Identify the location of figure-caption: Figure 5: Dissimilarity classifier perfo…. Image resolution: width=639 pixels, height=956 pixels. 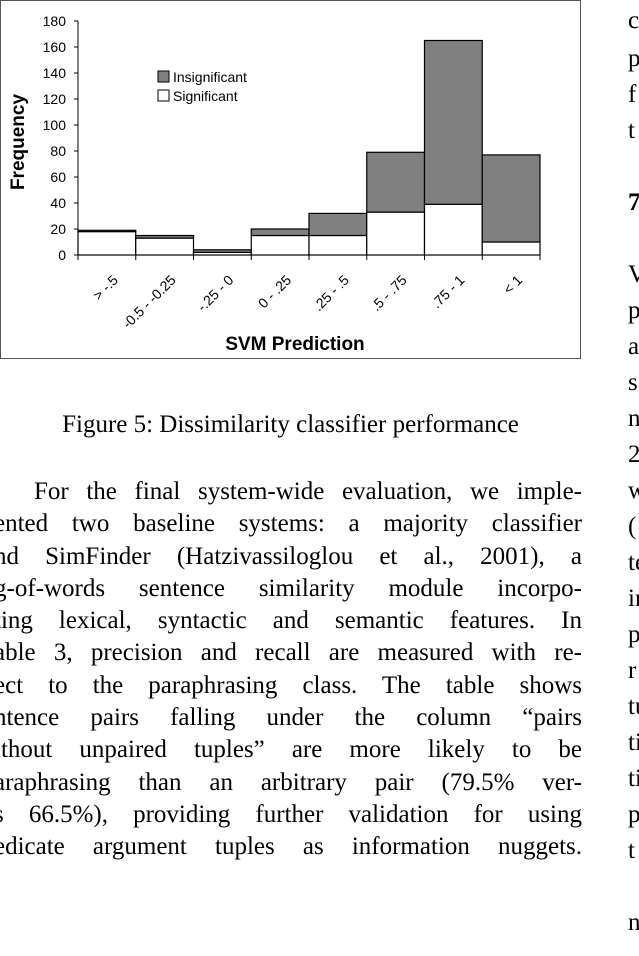
(290, 424).